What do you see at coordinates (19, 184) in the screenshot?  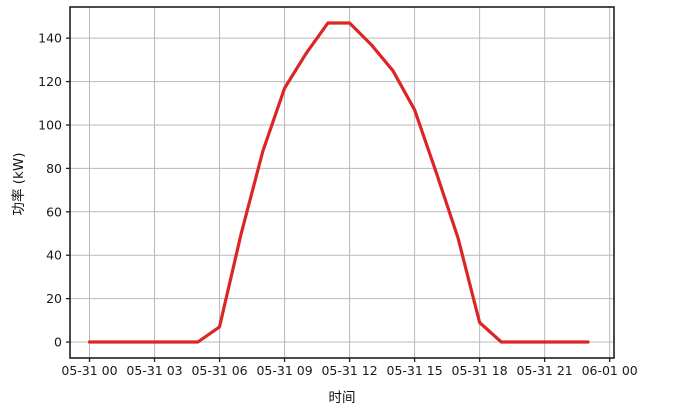 I see `y-axis-title: 功率 (kW)` at bounding box center [19, 184].